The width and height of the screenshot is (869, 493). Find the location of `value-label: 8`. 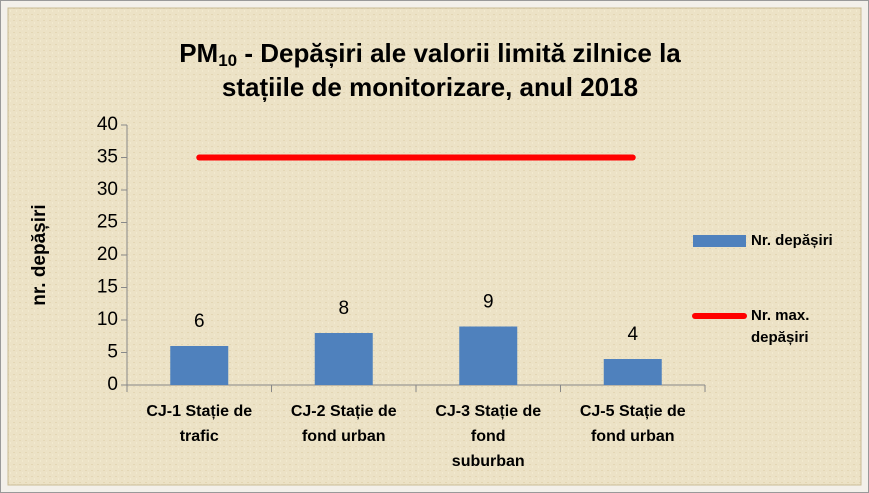

value-label: 8 is located at coordinates (343, 308).